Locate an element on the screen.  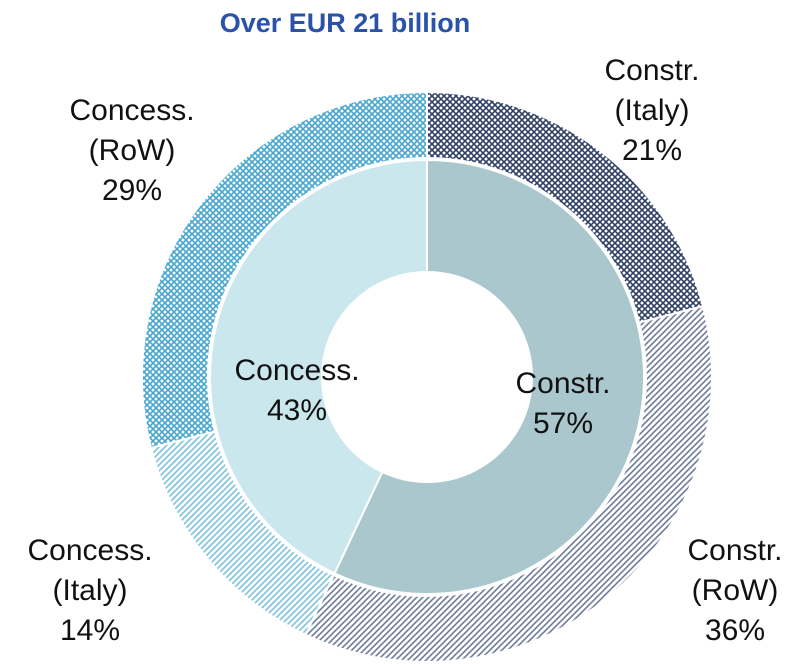
value-label: 21% is located at coordinates (652, 150).